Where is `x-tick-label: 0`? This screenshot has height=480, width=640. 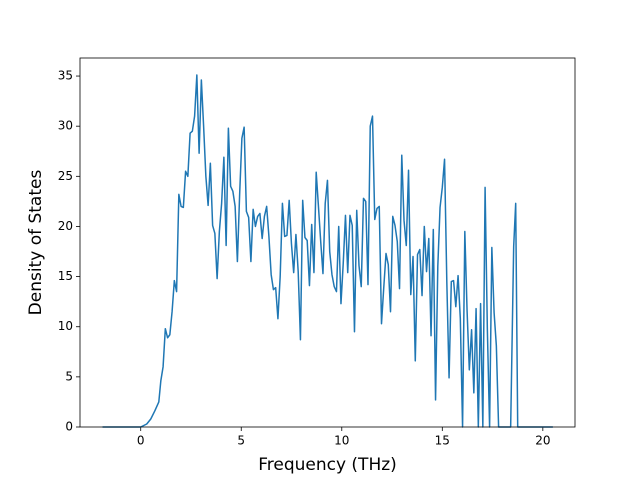
x-tick-label: 0 is located at coordinates (141, 441).